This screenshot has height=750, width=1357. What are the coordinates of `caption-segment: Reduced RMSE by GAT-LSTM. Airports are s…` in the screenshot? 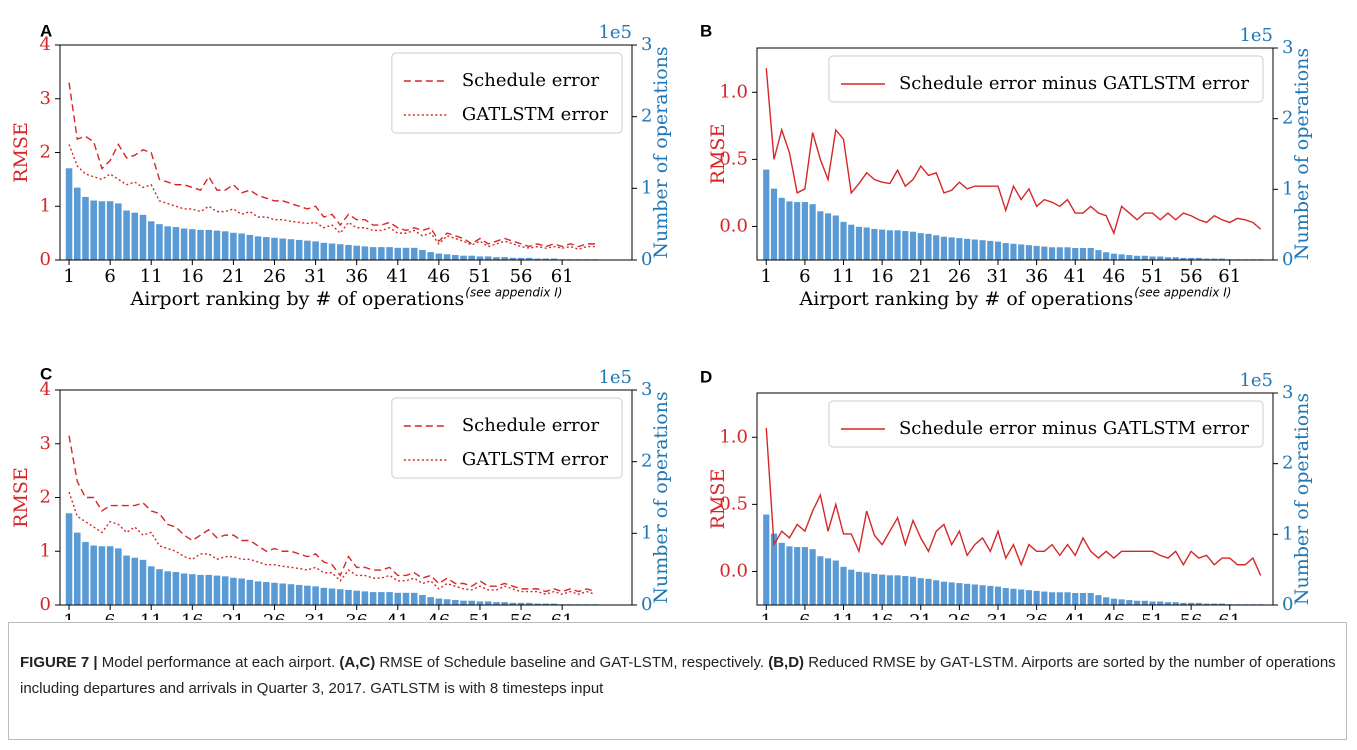 It's located at (678, 675).